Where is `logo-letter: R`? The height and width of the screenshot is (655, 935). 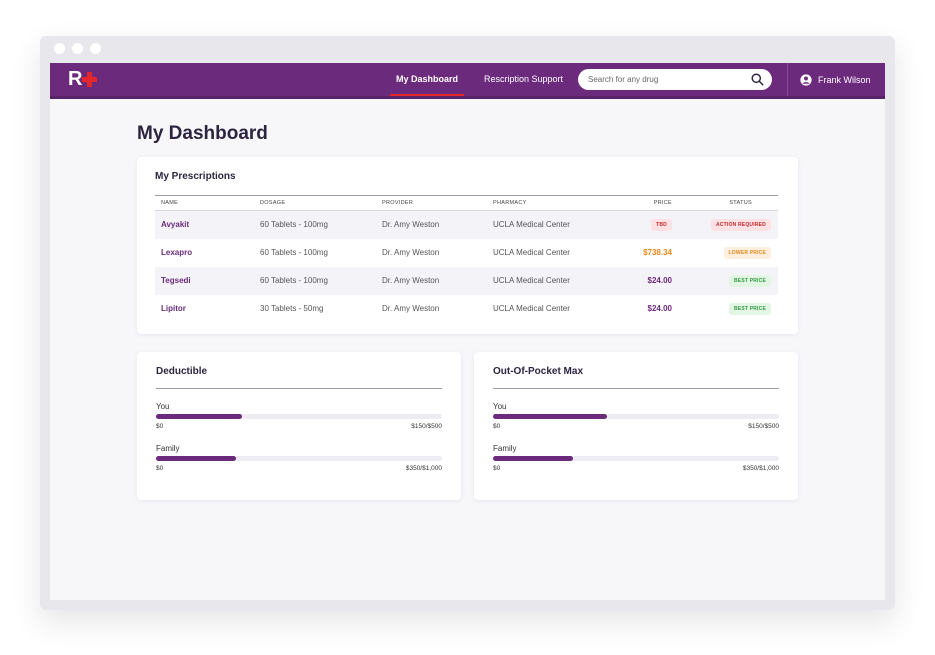 logo-letter: R is located at coordinates (75, 79).